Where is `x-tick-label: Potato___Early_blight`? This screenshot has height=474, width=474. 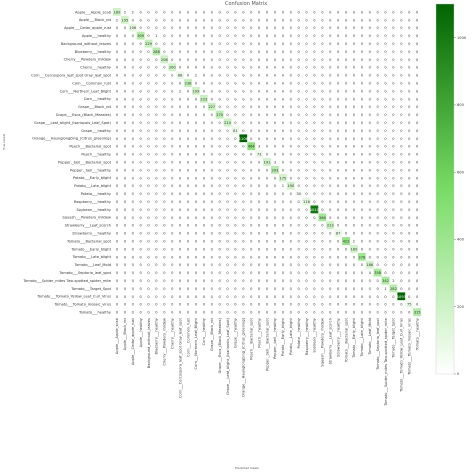 x-tick-label: Potato___Early_blight is located at coordinates (283, 337).